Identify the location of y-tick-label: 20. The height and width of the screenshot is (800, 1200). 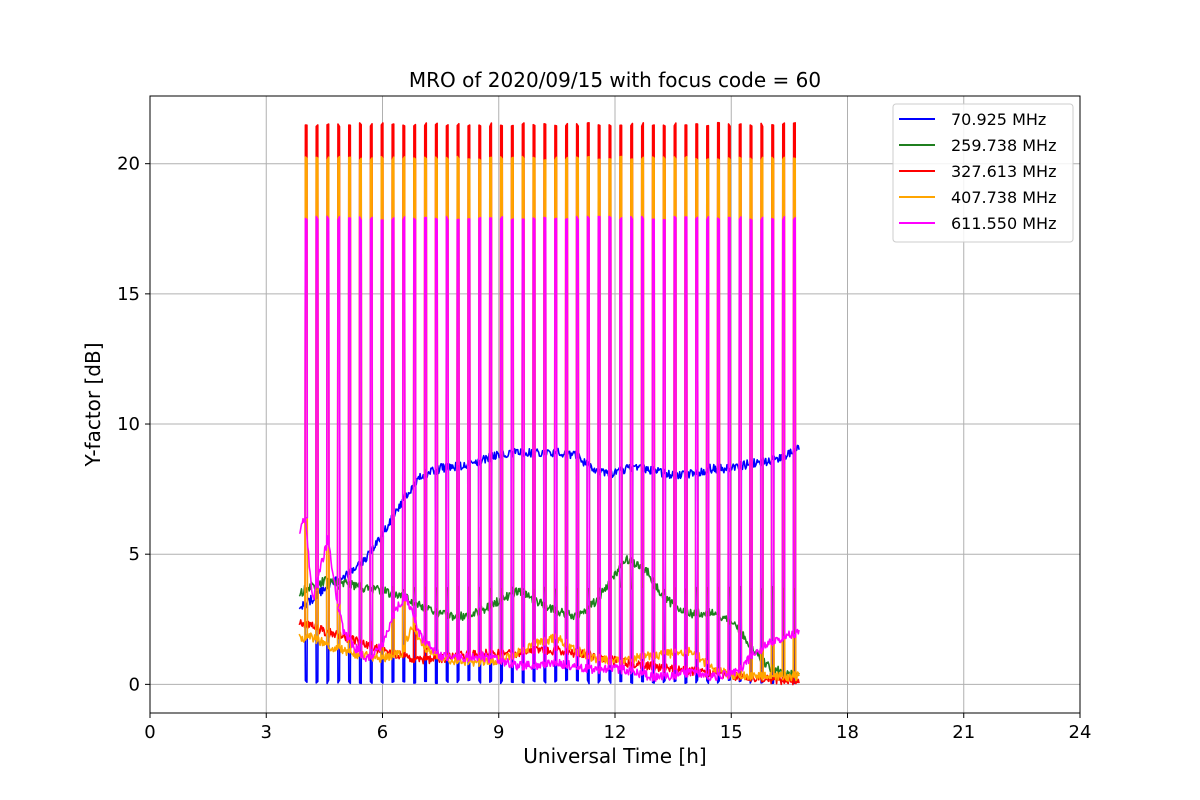
(128, 164).